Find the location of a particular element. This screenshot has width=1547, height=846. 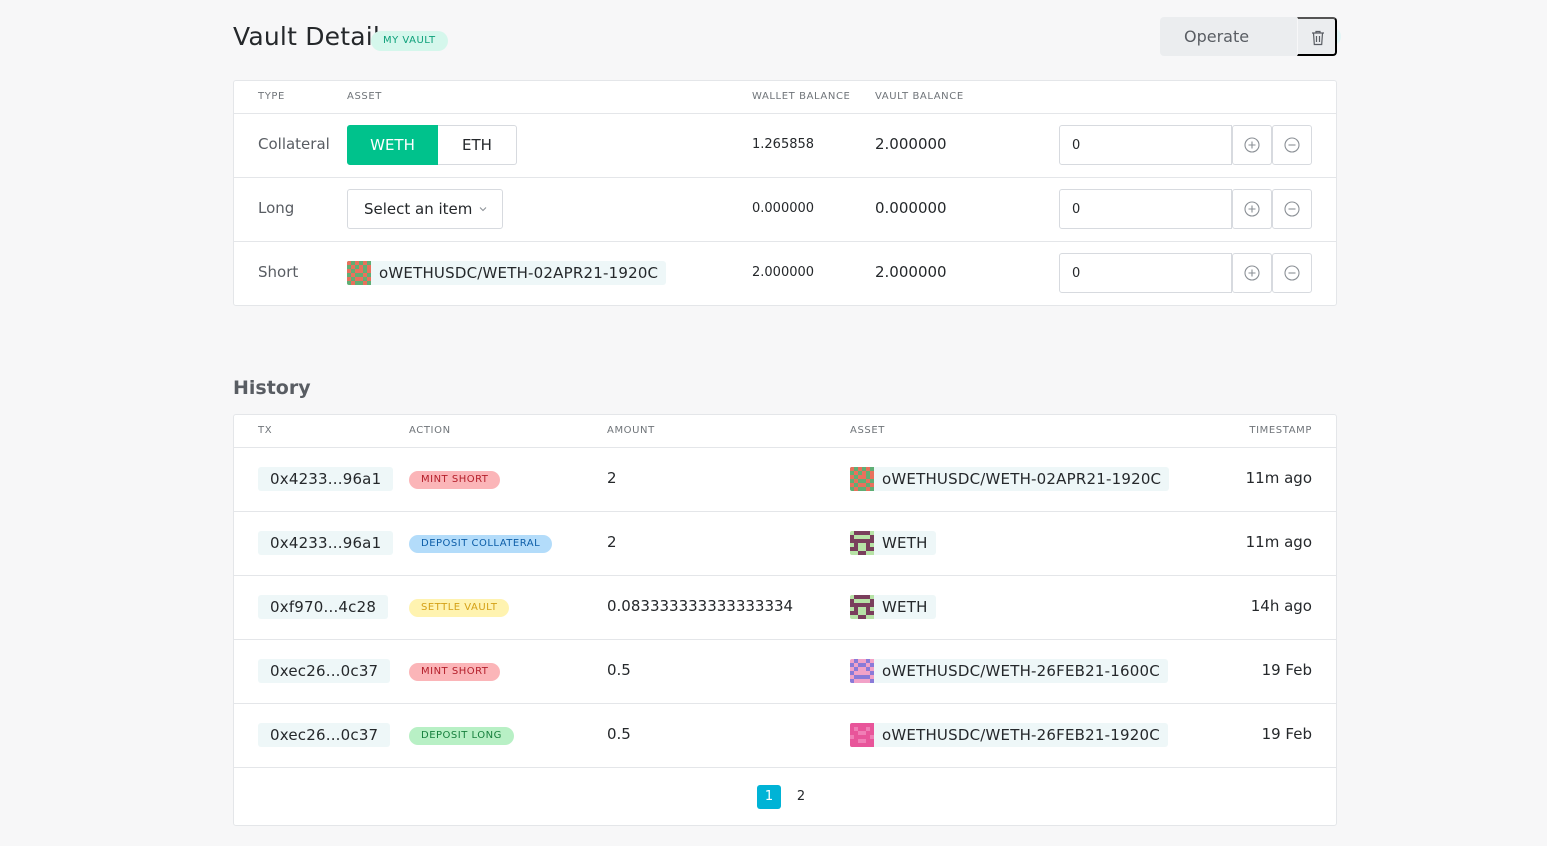

col-vault-balance: VAULT BALANCE is located at coordinates (919, 96).